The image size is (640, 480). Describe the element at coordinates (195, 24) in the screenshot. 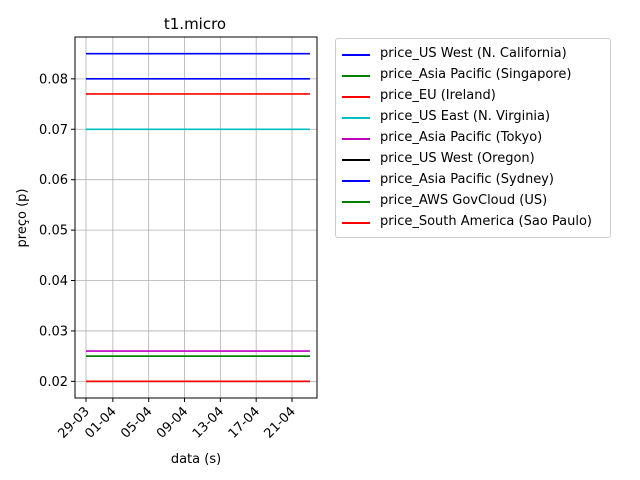

I see `chart-title: t1.micro` at that location.